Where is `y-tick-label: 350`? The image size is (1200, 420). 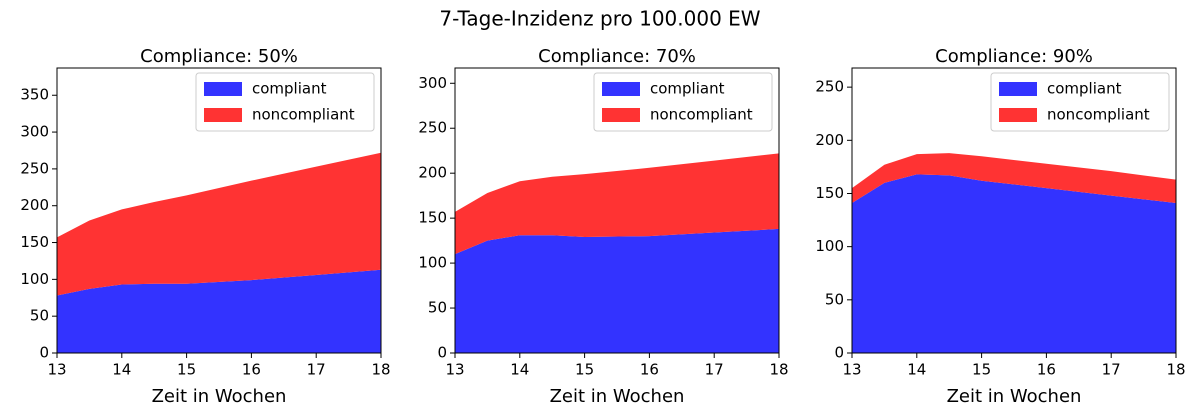
y-tick-label: 350 is located at coordinates (34, 95).